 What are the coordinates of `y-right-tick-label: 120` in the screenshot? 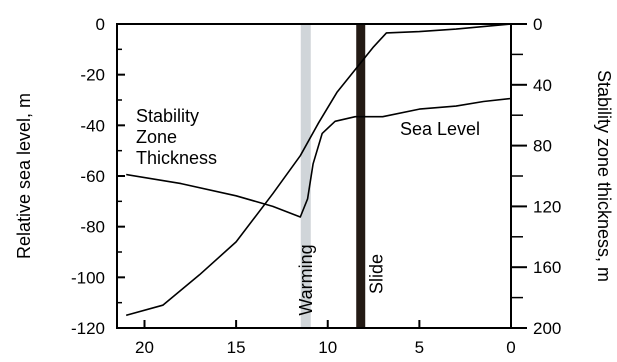 It's located at (547, 206).